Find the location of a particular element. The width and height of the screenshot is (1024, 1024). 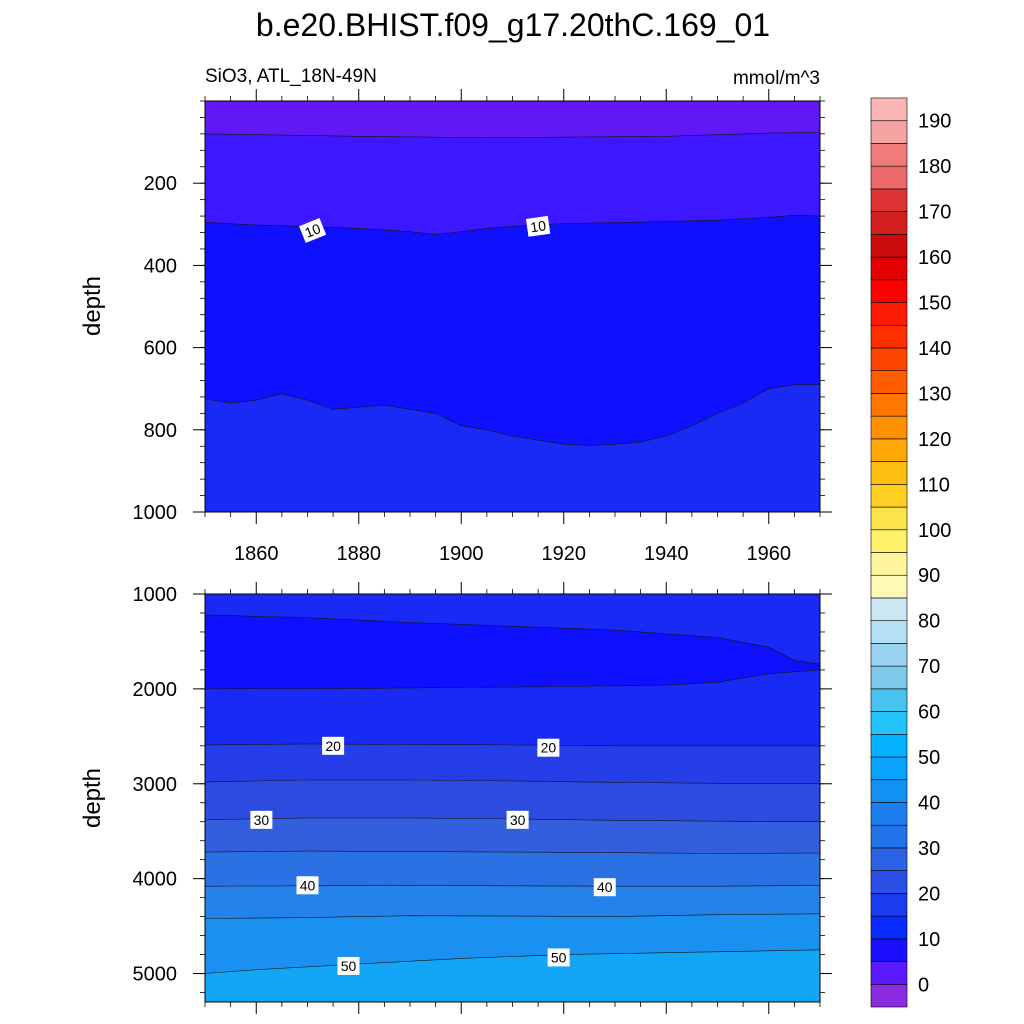

y-tick-label: 400 is located at coordinates (160, 266).